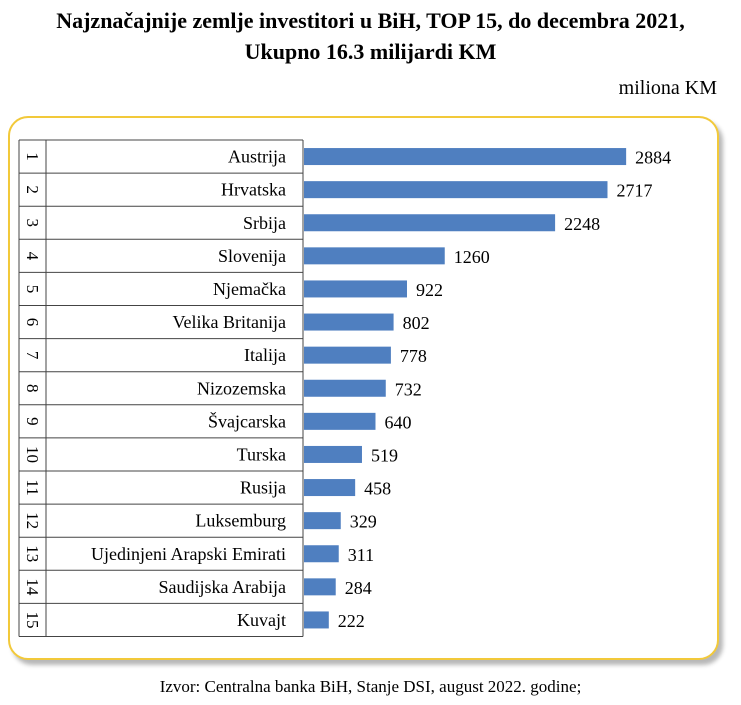 The image size is (741, 705). Describe the element at coordinates (358, 588) in the screenshot. I see `data-label: 284` at that location.